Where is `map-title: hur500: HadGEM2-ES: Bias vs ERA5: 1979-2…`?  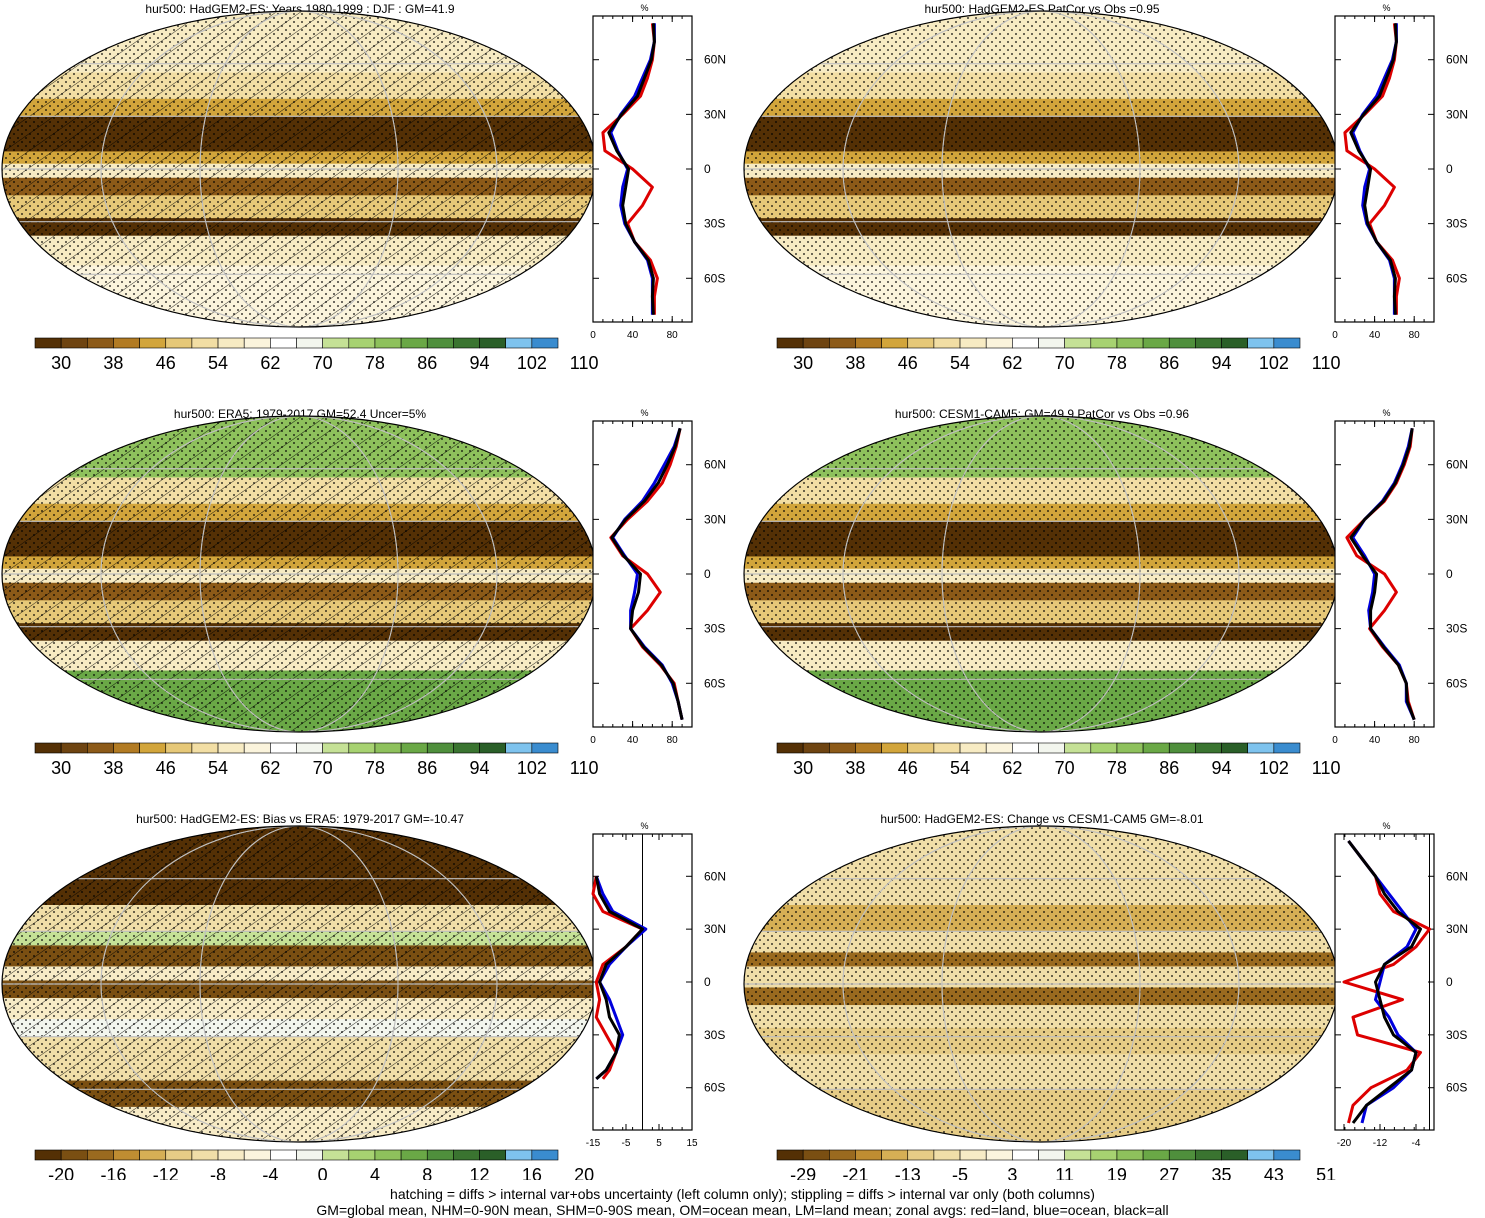 map-title: hur500: HadGEM2-ES: Bias vs ERA5: 1979-2… is located at coordinates (300, 819).